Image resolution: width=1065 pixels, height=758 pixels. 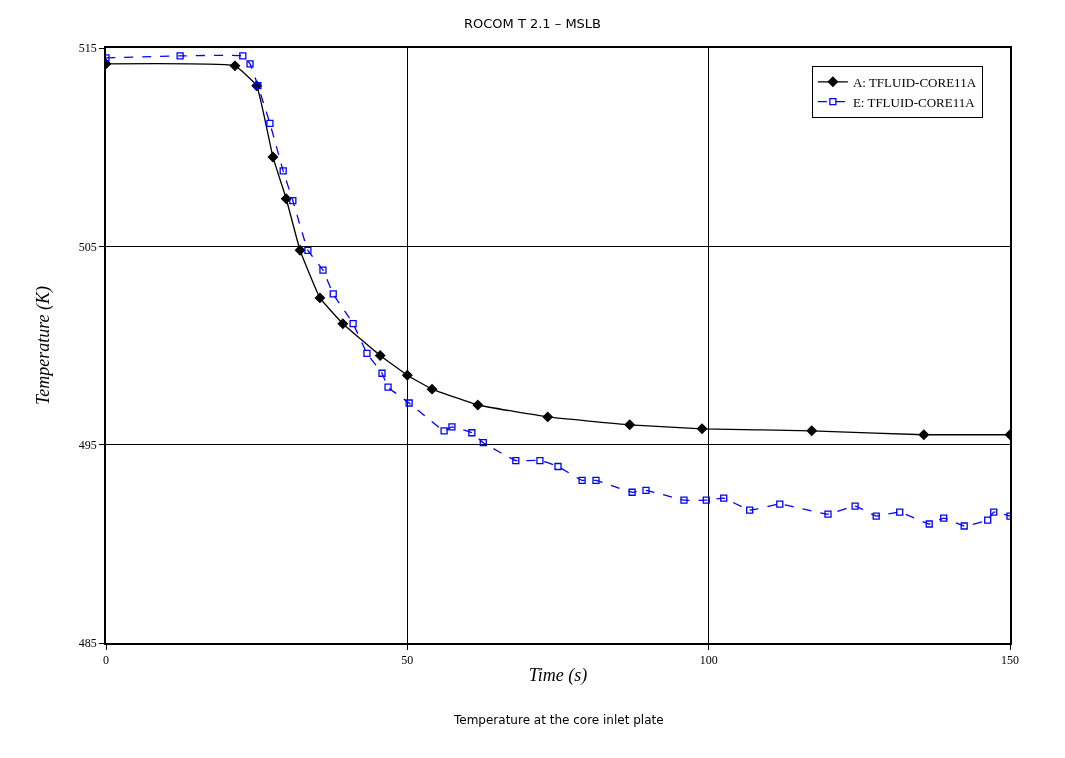 What do you see at coordinates (407, 660) in the screenshot?
I see `x-tick-label: 50` at bounding box center [407, 660].